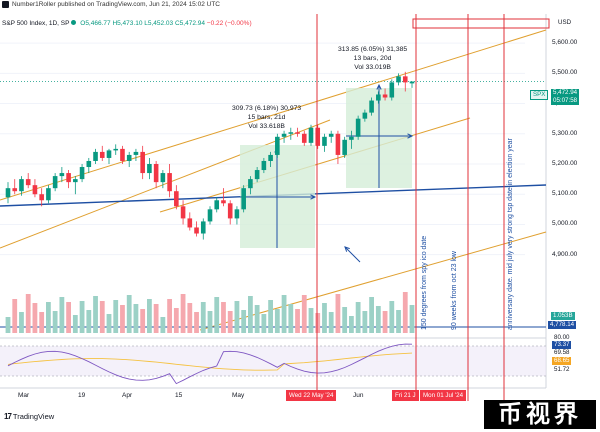 Image resolution: width=600 pixels, height=432 pixels. What do you see at coordinates (5, 4) in the screenshot?
I see `tradingview-logo-icon` at bounding box center [5, 4].